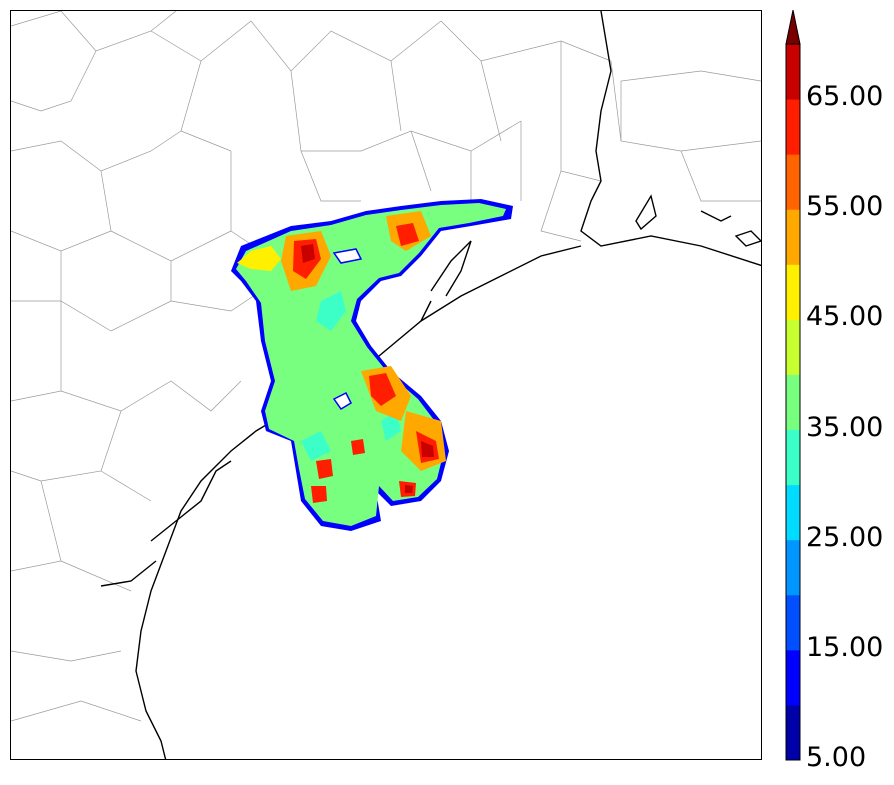 This screenshot has height=785, width=894. What do you see at coordinates (845, 427) in the screenshot?
I see `colorbar-tick-label: 35.00` at bounding box center [845, 427].